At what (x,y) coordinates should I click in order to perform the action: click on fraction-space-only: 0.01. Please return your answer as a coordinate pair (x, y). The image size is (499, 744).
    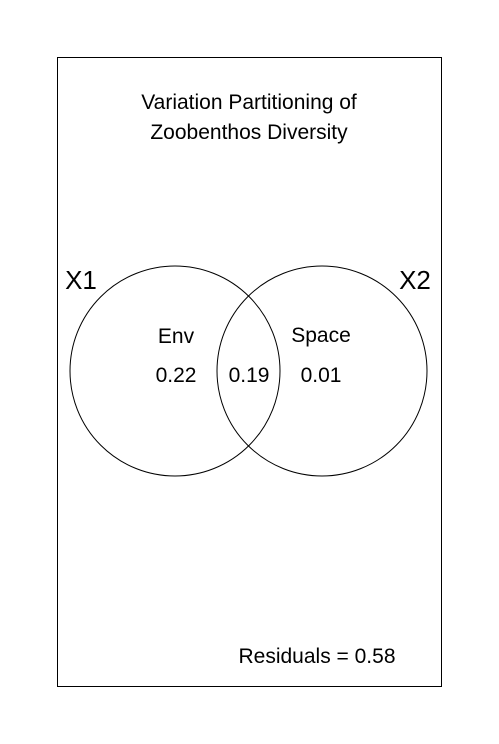
    Looking at the image, I should click on (321, 375).